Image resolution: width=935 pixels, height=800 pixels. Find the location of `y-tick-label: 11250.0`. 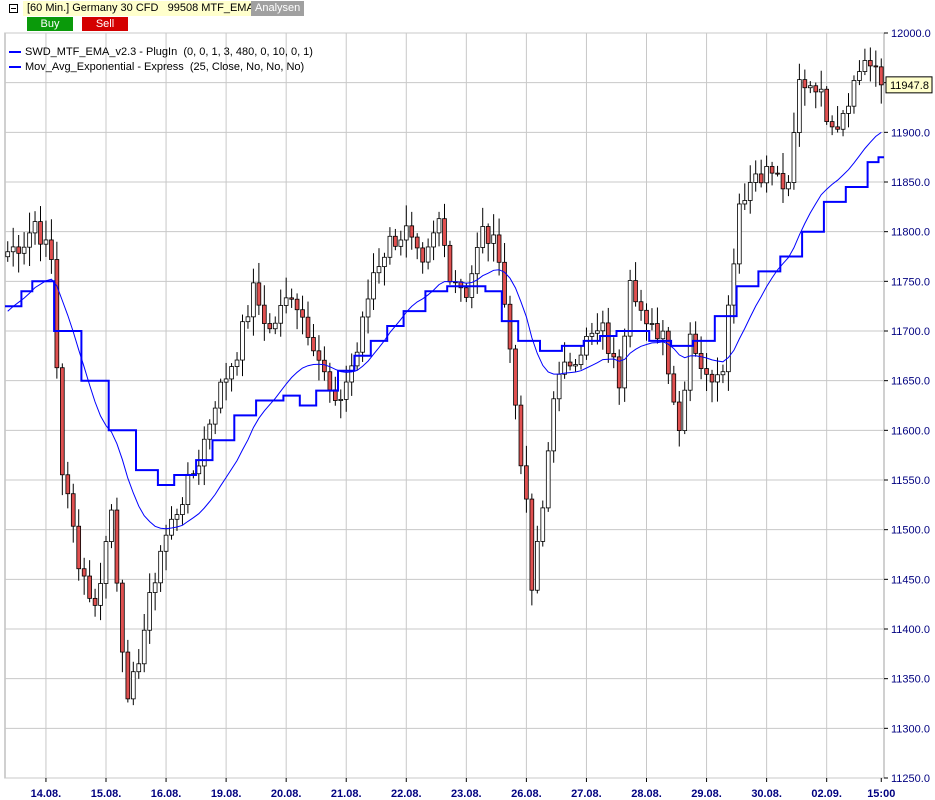

y-tick-label: 11250.0 is located at coordinates (910, 779).